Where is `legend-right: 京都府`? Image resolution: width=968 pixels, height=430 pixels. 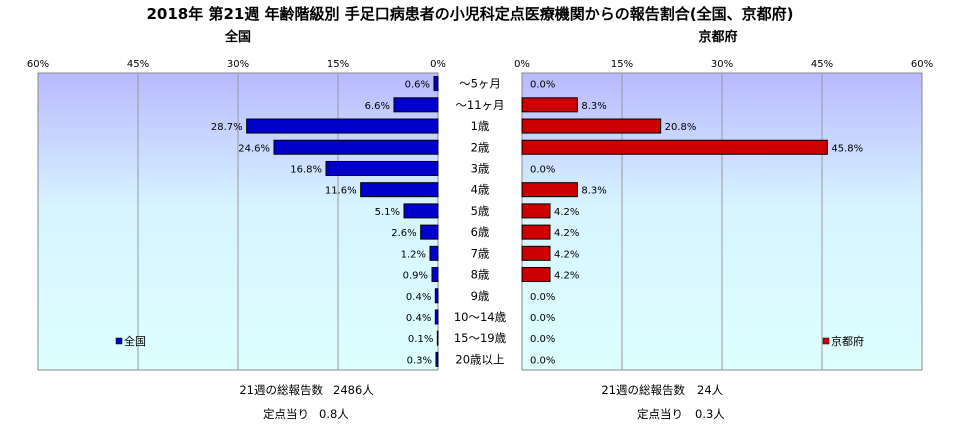
legend-right: 京都府 is located at coordinates (843, 341).